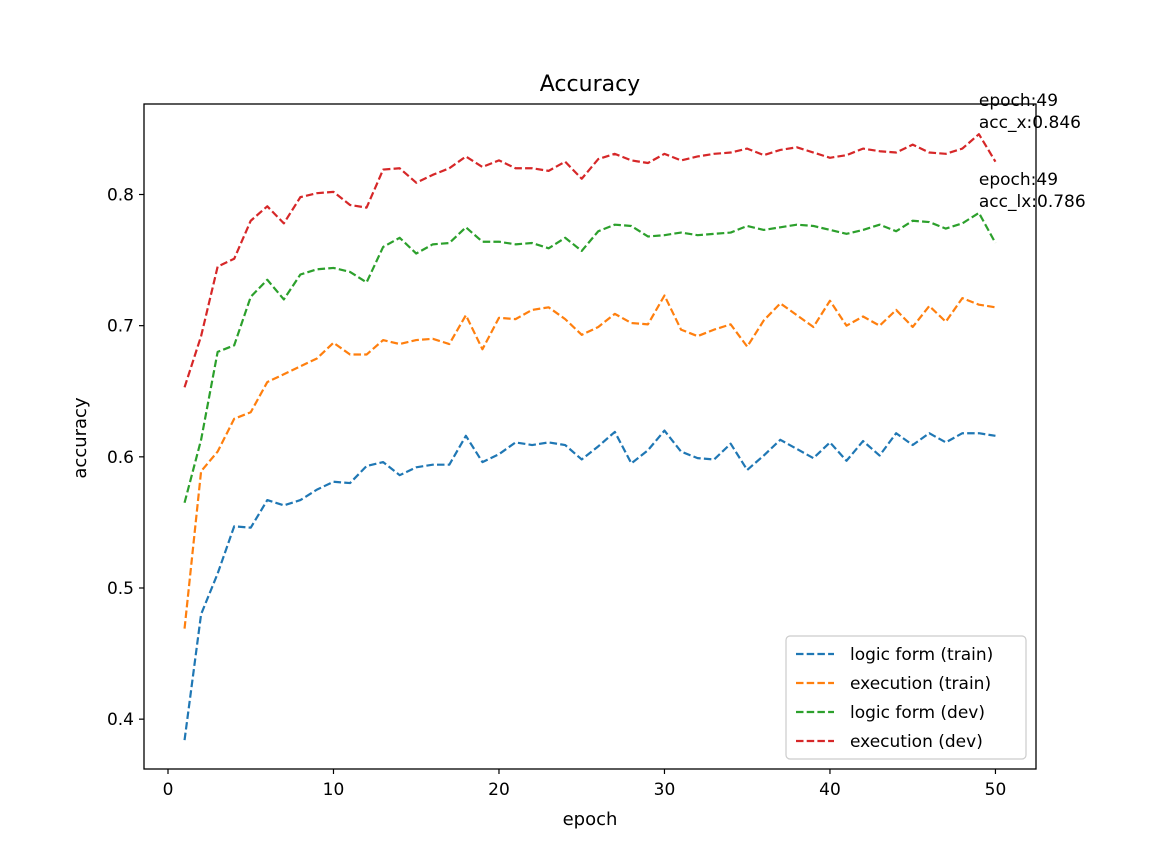 Image resolution: width=1152 pixels, height=864 pixels. I want to click on legend-label: logic form (dev), so click(917, 713).